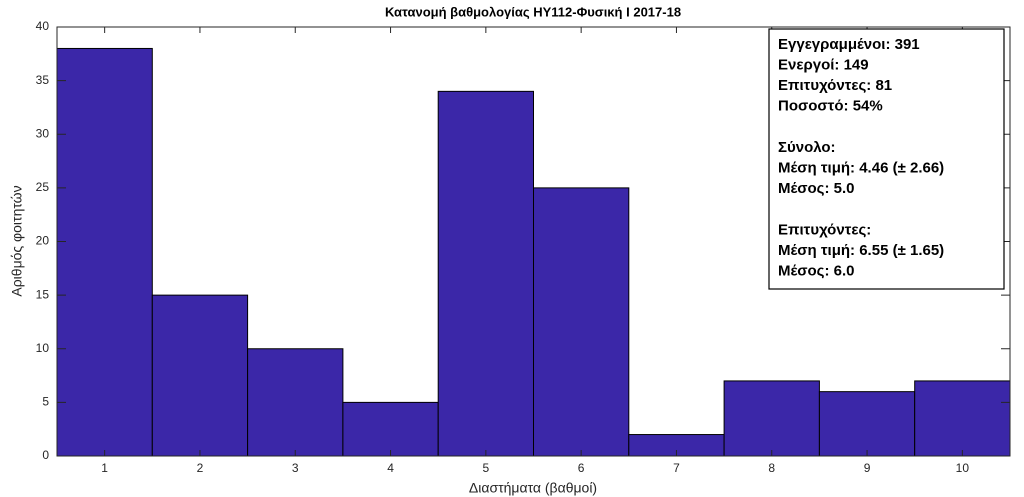 The image size is (1024, 497). Describe the element at coordinates (43, 348) in the screenshot. I see `y-tick-label: 10` at that location.